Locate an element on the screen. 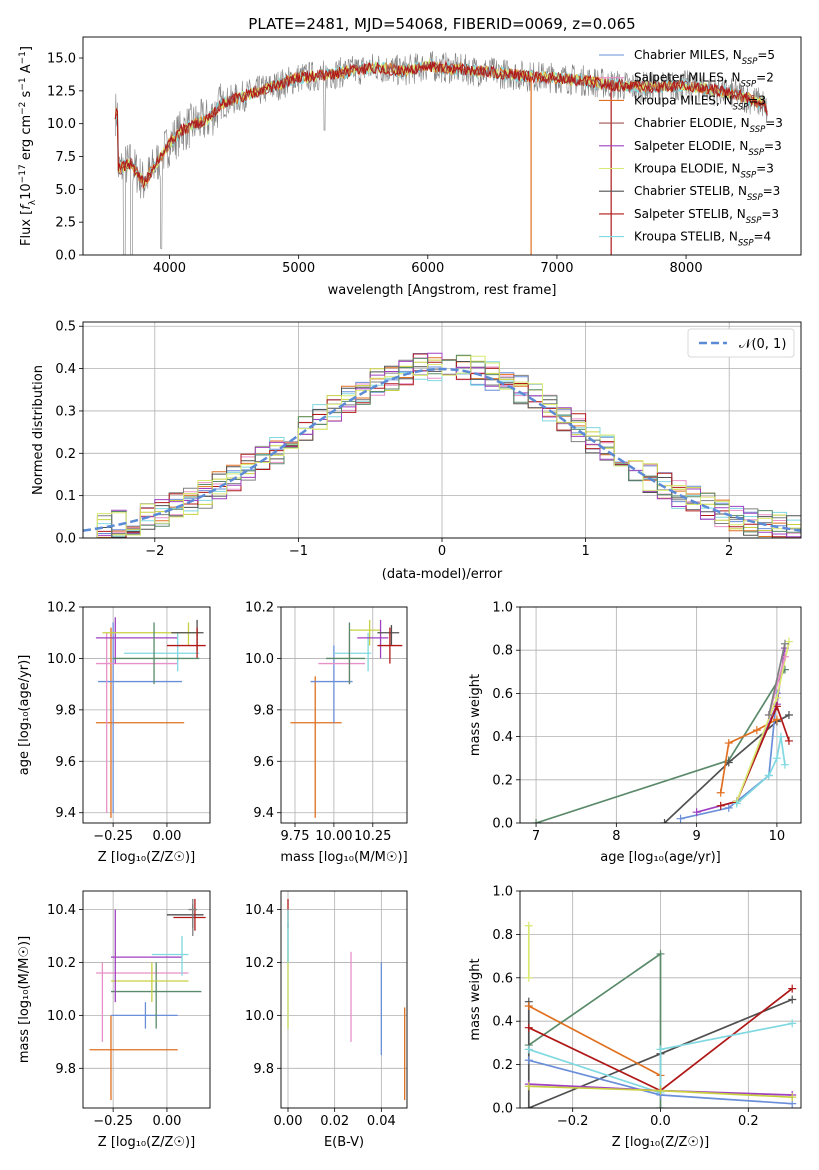  y-axis-label: Flux [fλ10−17 erg cm−2 s−1 A−1] is located at coordinates (28, 146).